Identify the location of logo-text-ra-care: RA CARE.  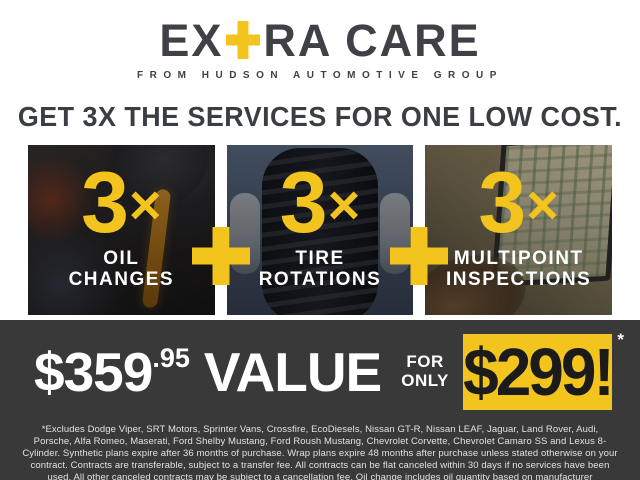
(372, 40).